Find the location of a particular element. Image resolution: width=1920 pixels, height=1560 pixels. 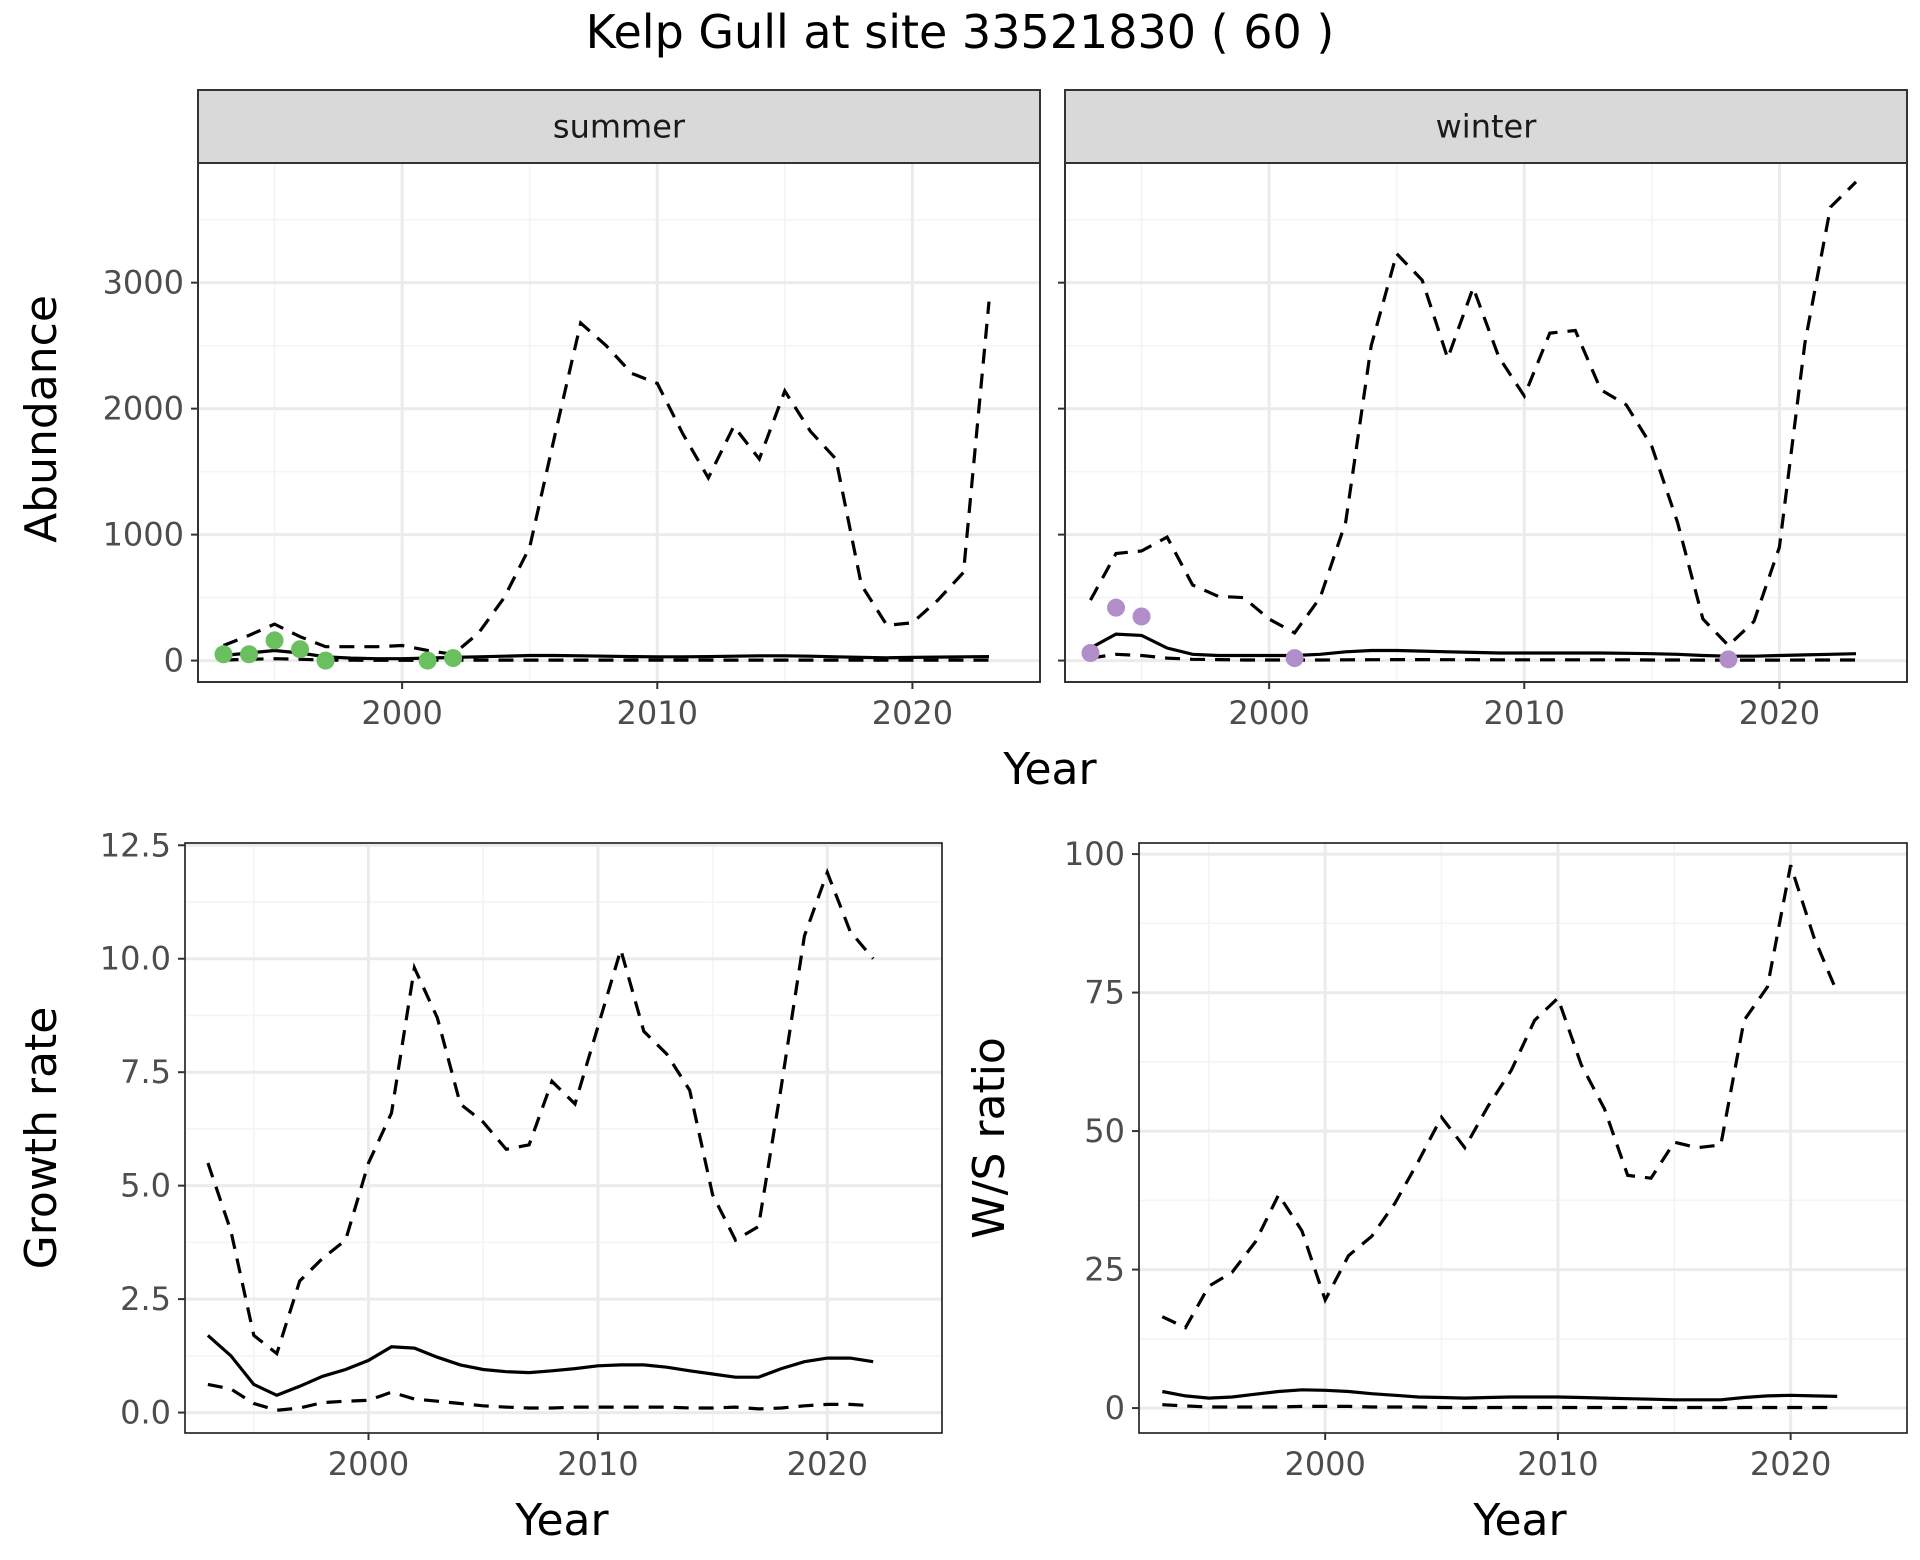

y-tick-label: 1000 is located at coordinates (143, 535).